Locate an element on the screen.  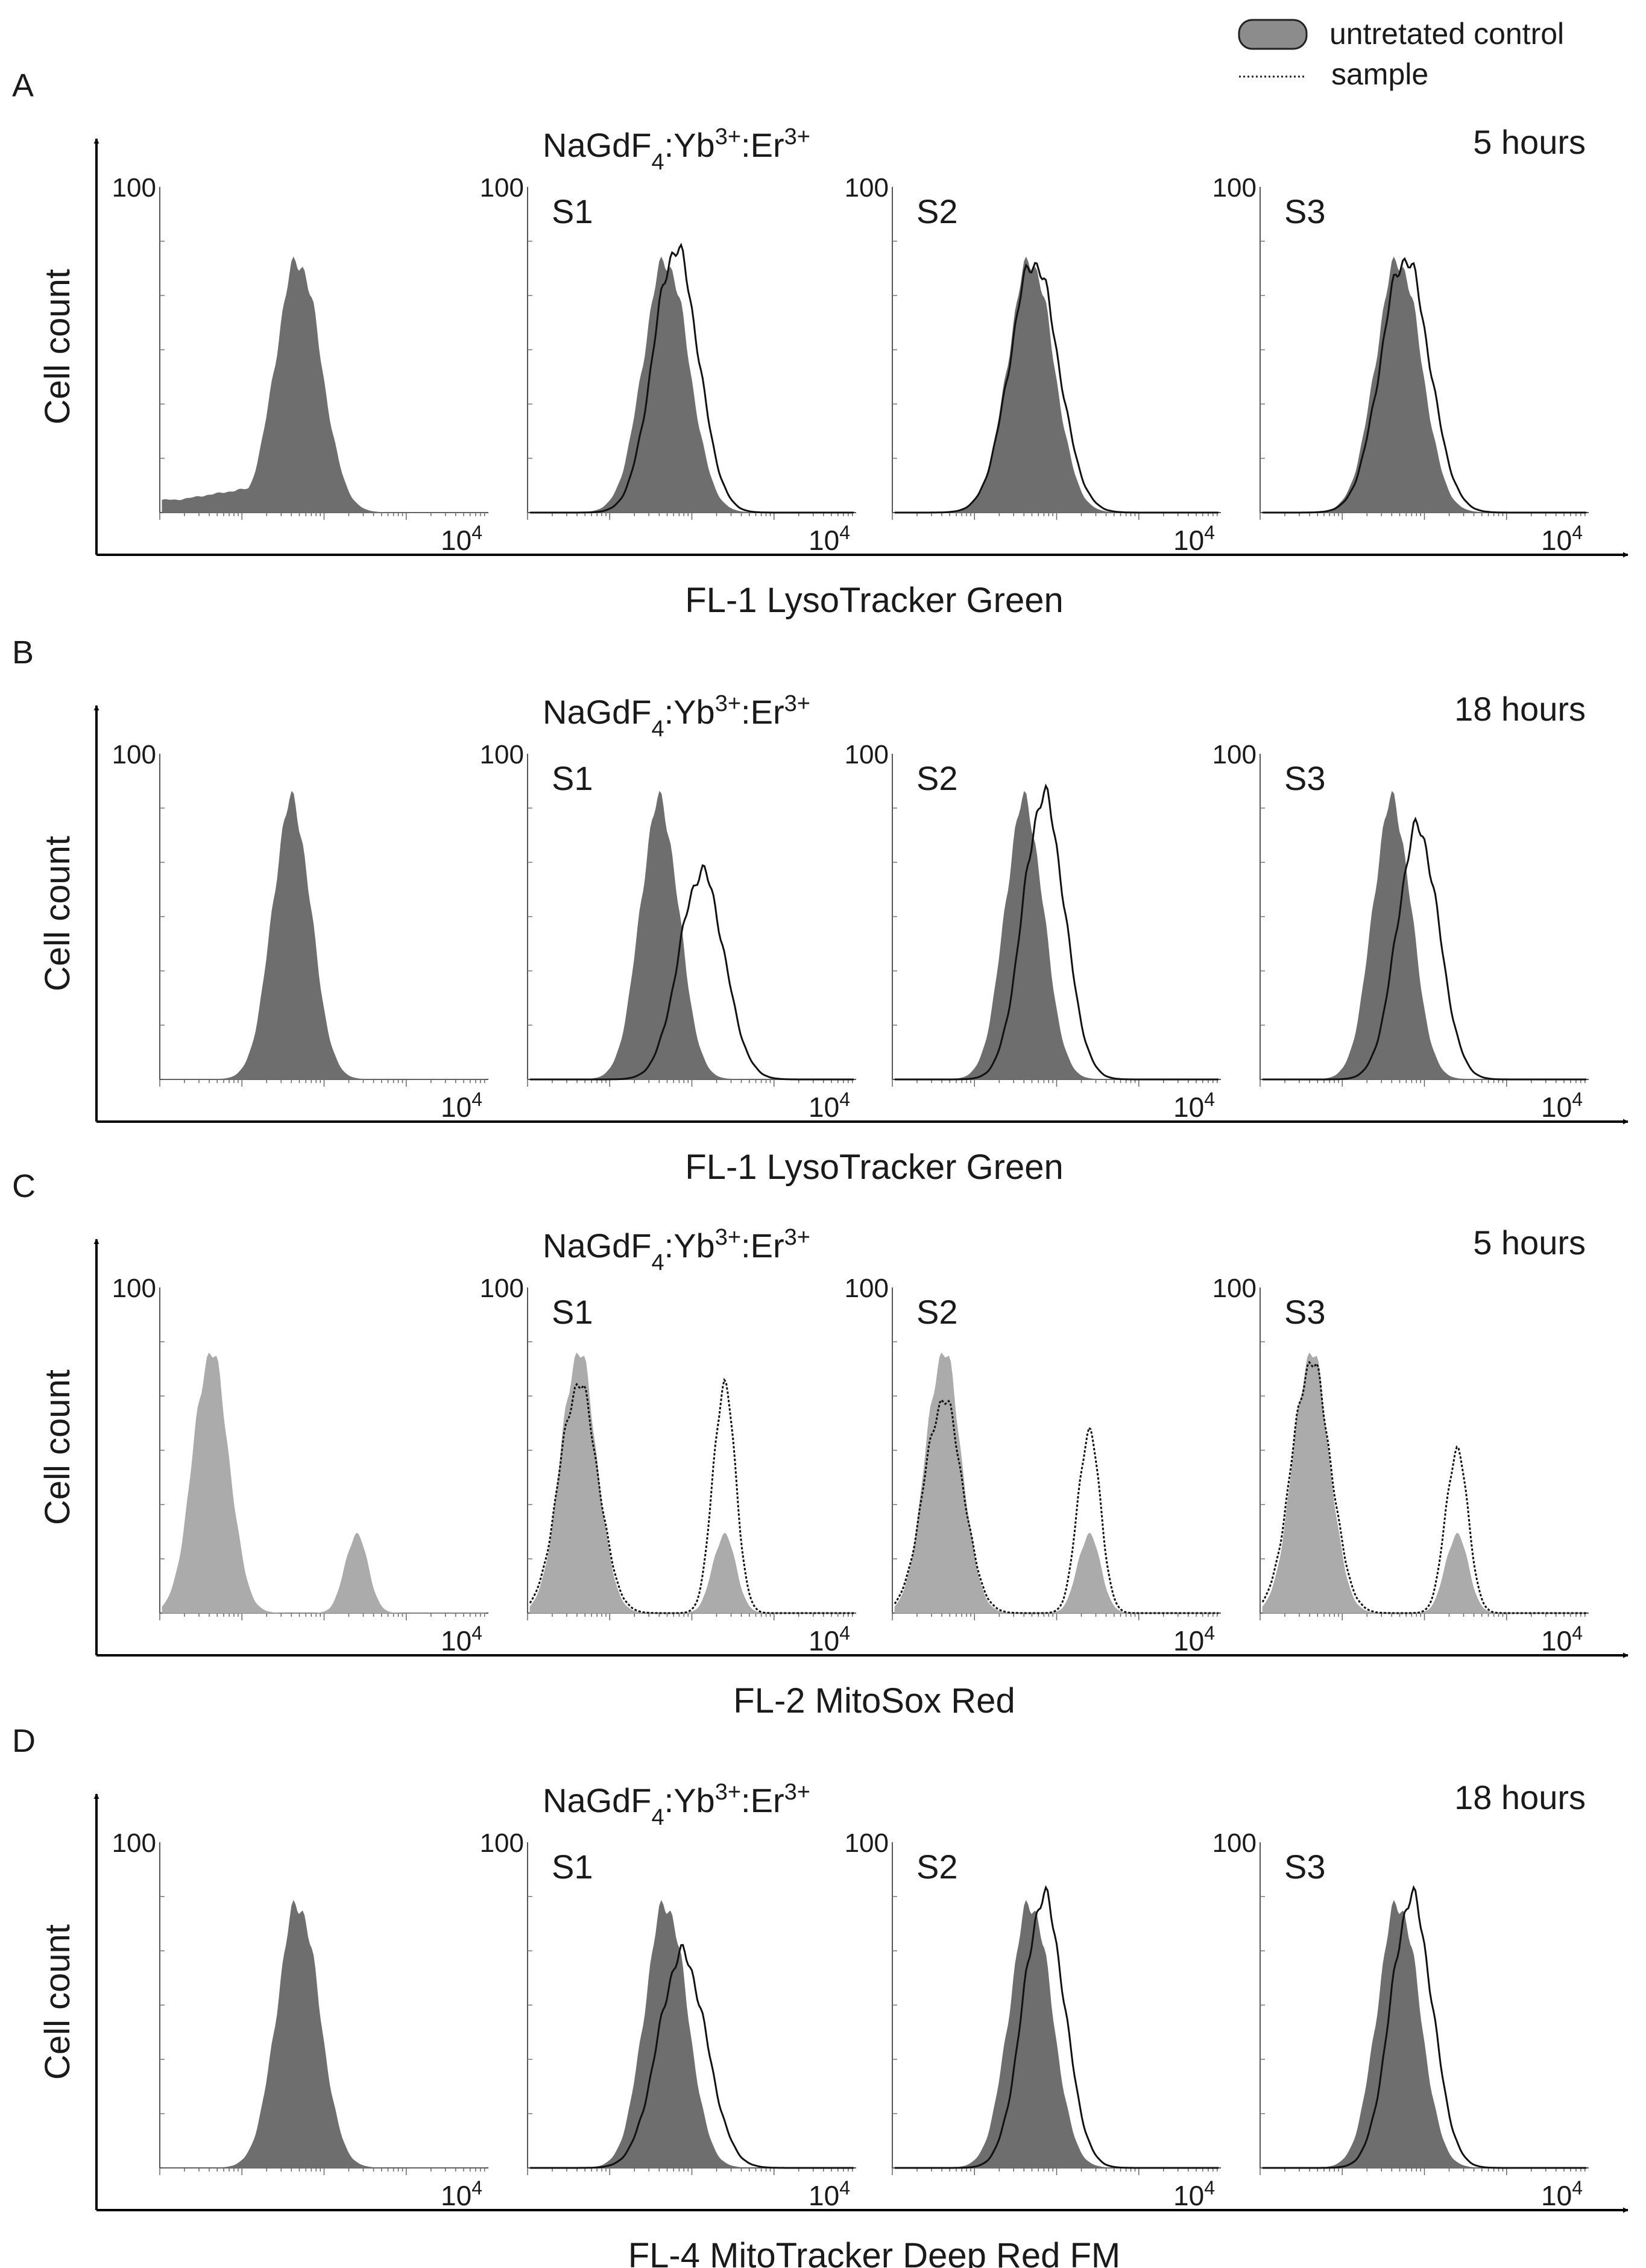
panel-letter: B is located at coordinates (23, 652).